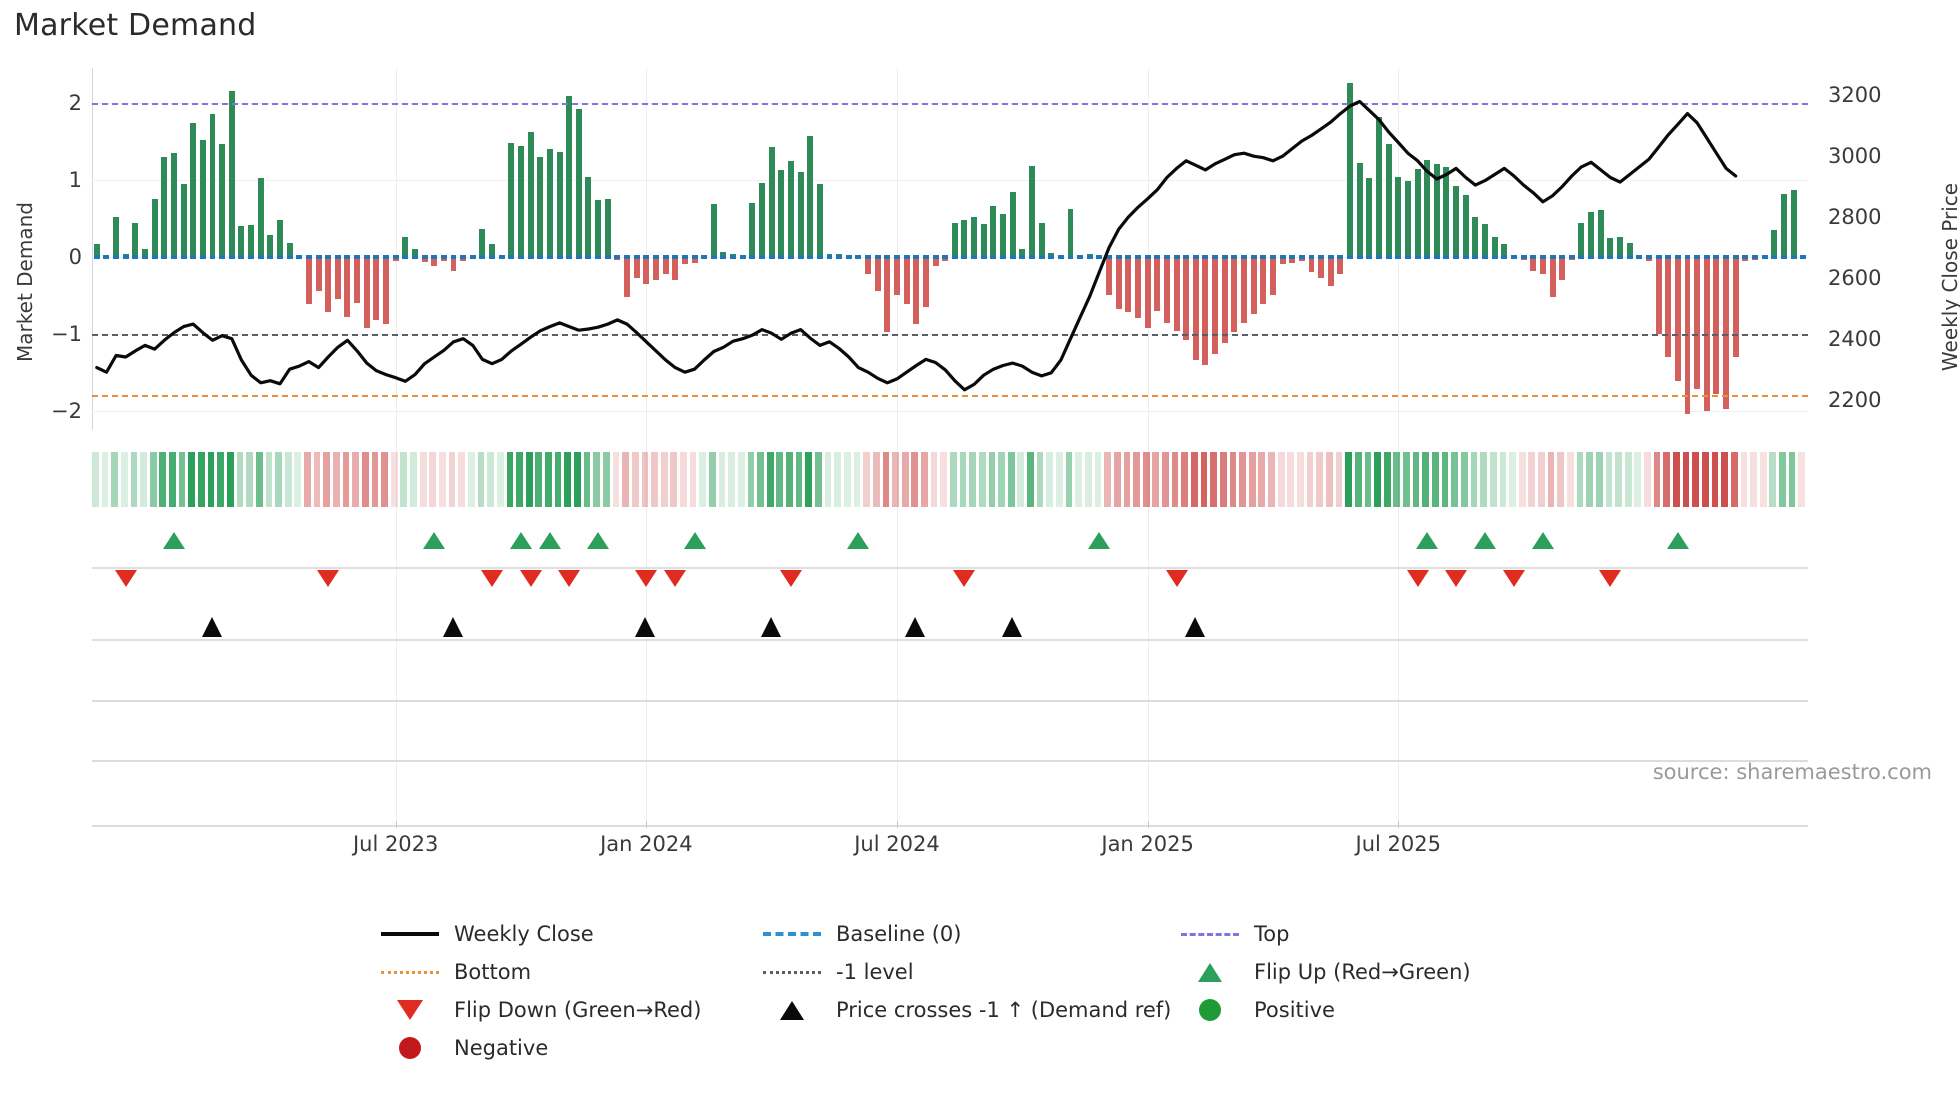  What do you see at coordinates (1272, 934) in the screenshot?
I see `legend-label: Top` at bounding box center [1272, 934].